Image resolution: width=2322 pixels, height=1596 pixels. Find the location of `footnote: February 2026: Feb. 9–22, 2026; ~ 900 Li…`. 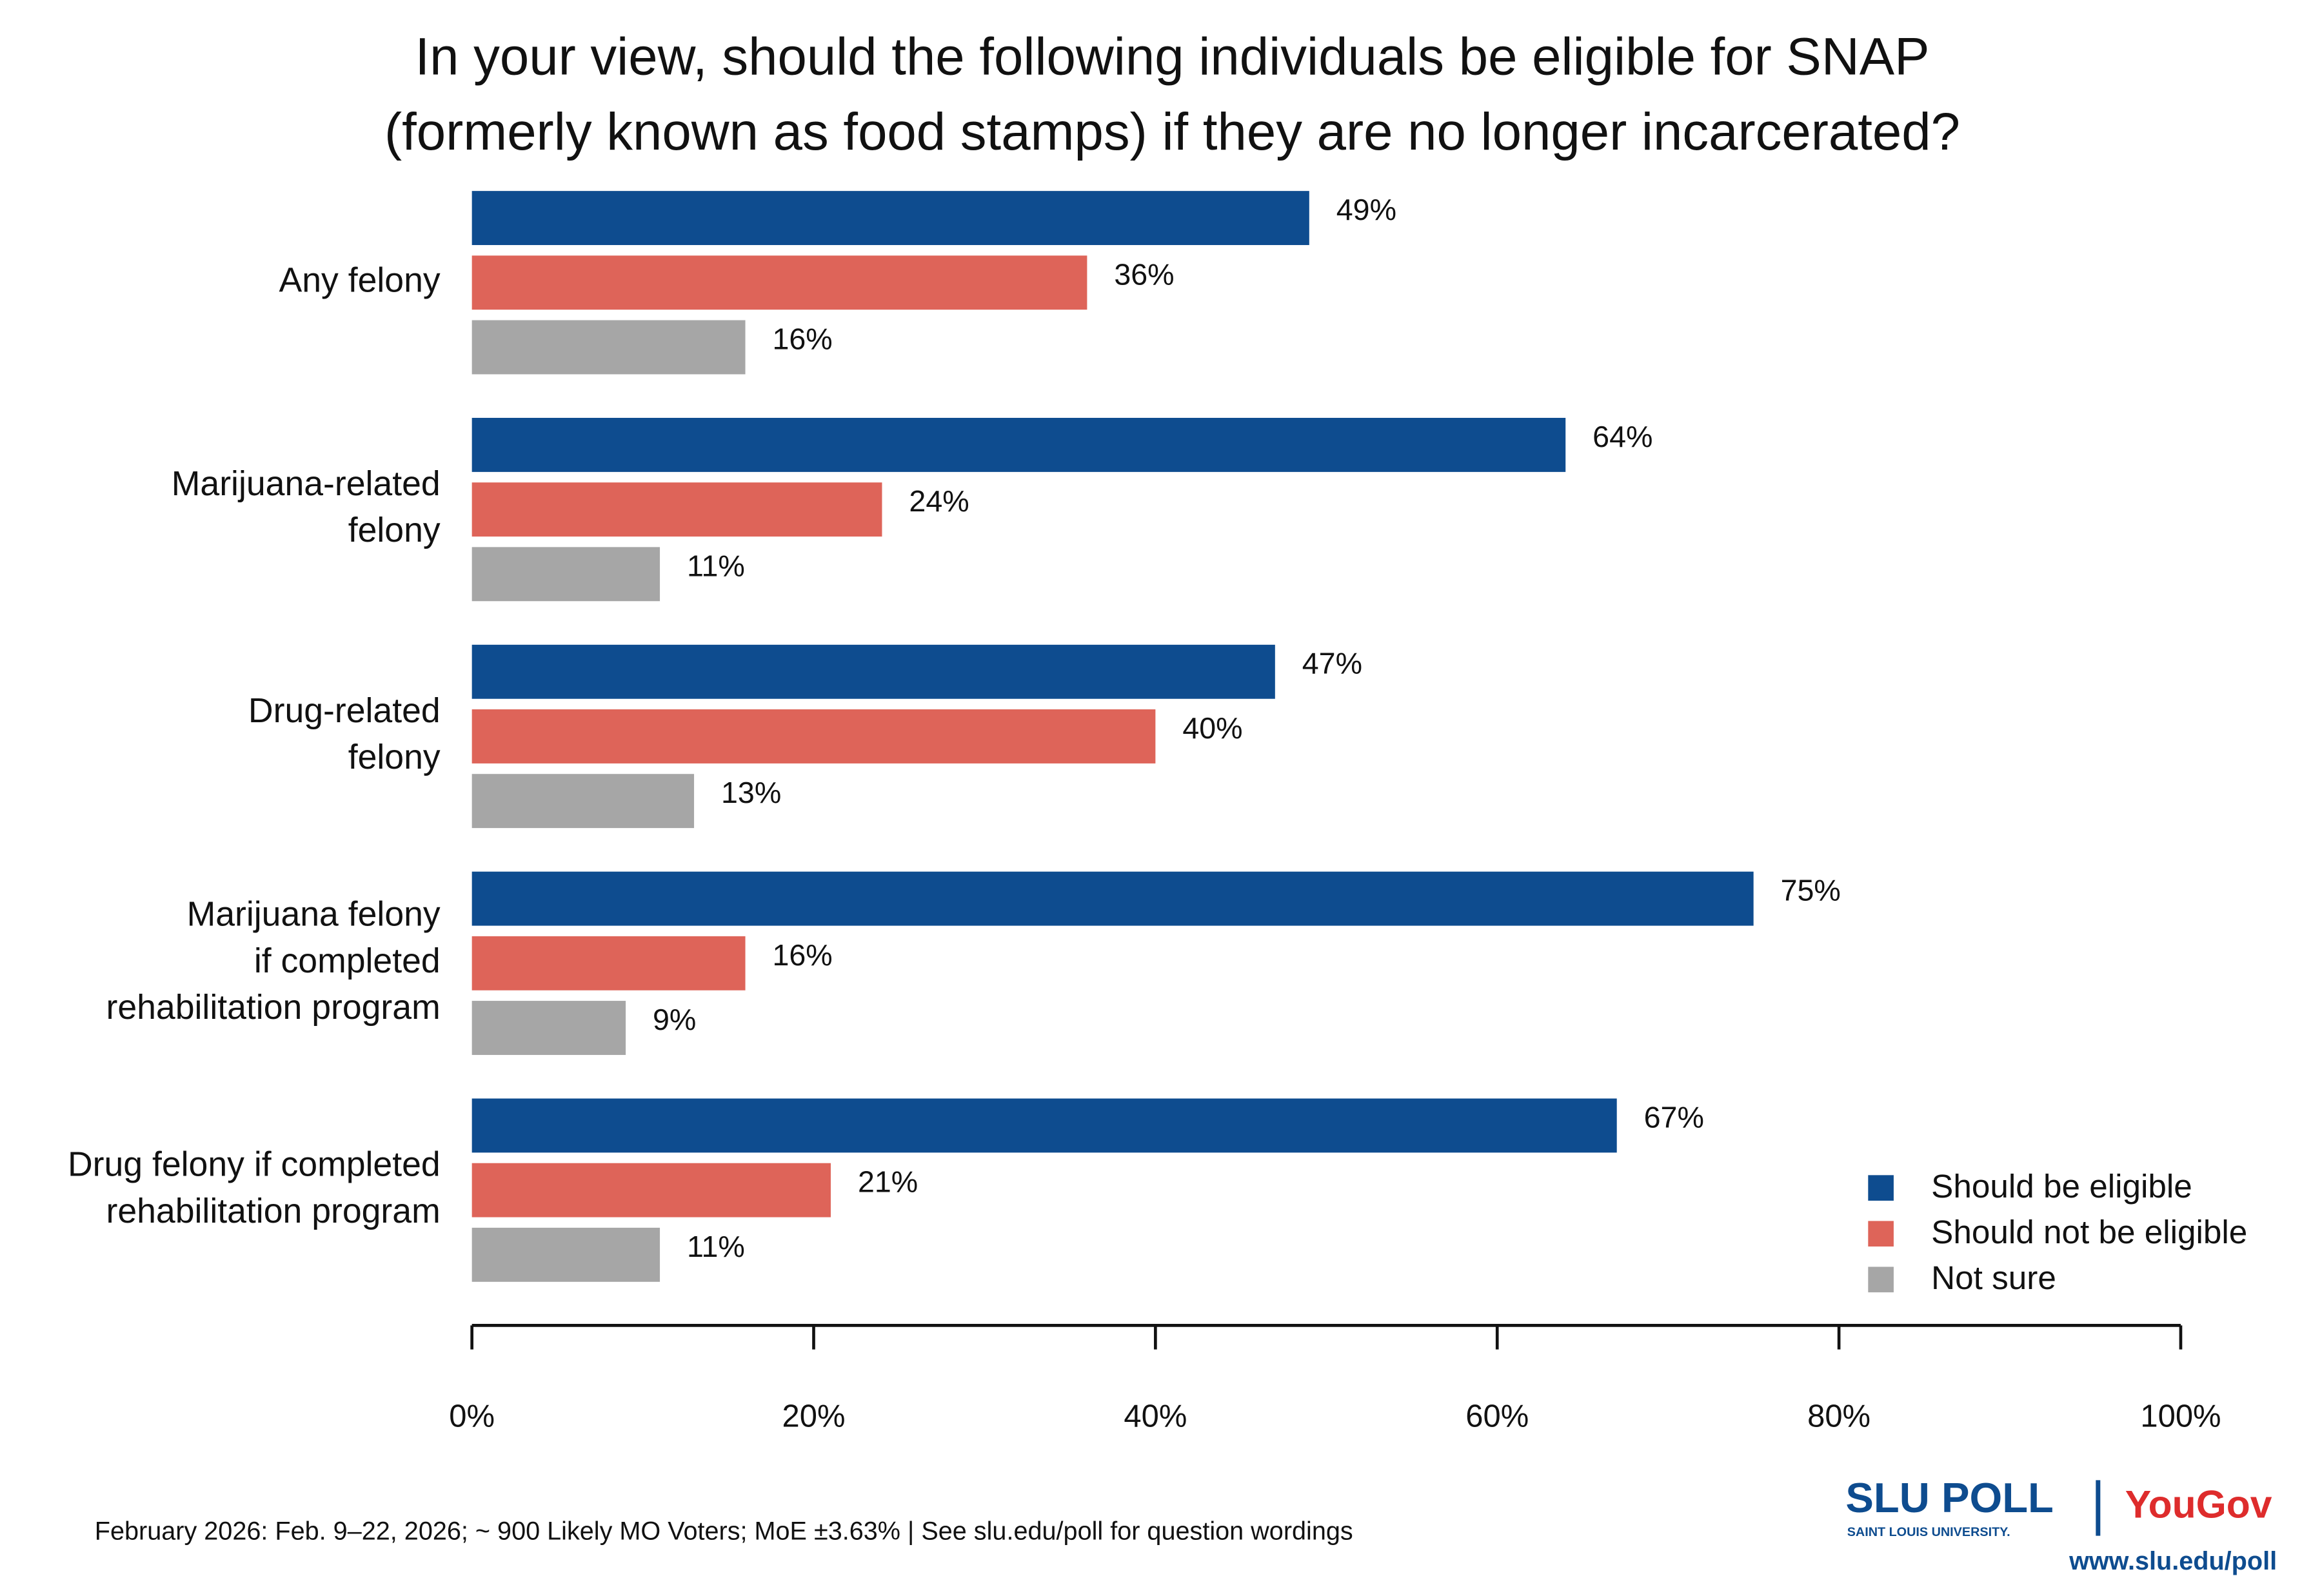

footnote: February 2026: Feb. 9–22, 2026; ~ 900 Li… is located at coordinates (724, 1531).